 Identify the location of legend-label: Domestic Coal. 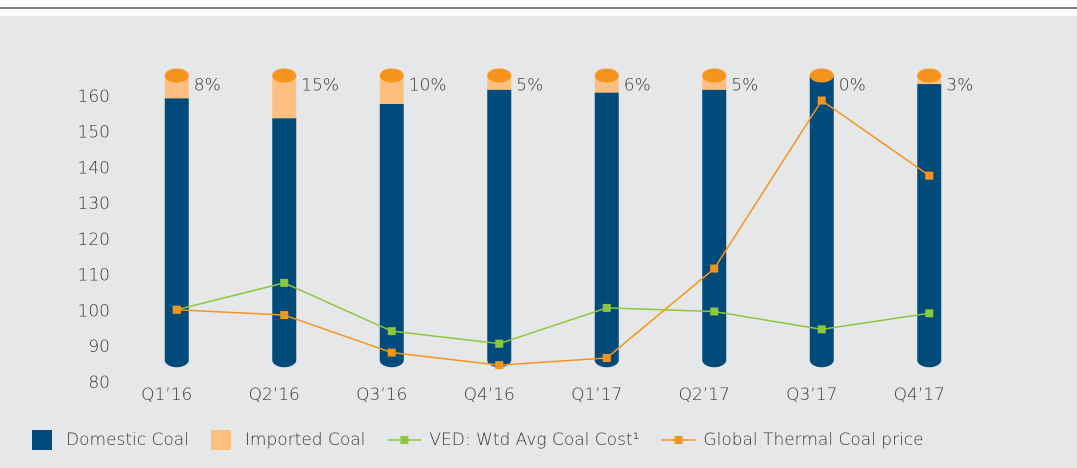
(127, 440).